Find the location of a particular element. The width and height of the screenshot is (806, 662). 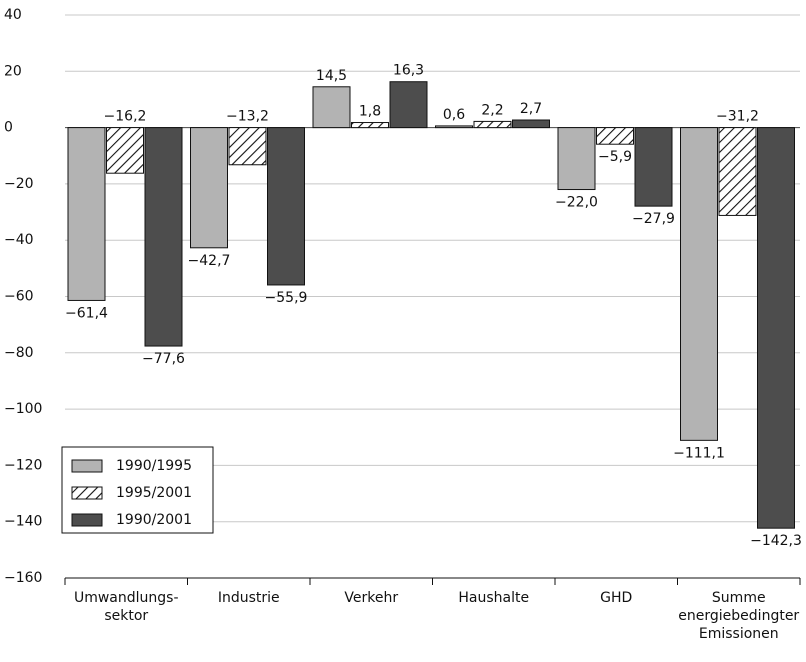

value-label: −31,2 is located at coordinates (737, 117).